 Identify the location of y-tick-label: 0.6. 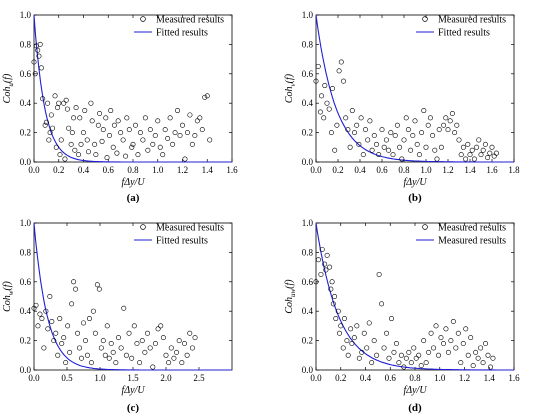
(26, 282).